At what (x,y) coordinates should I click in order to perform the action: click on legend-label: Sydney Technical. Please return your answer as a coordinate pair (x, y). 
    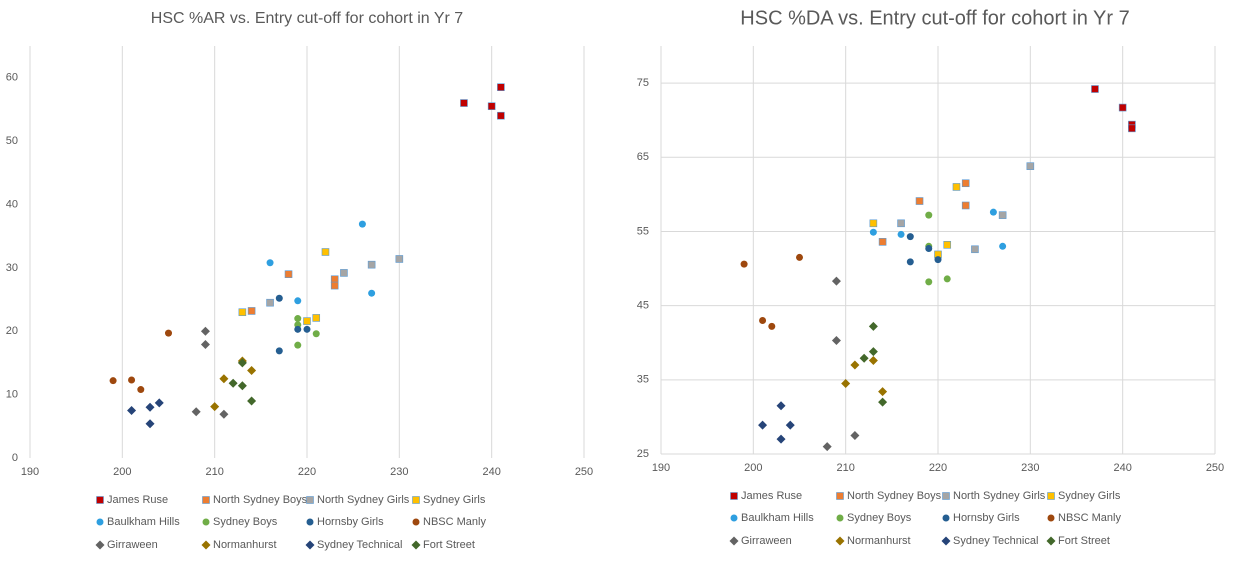
    Looking at the image, I should click on (995, 541).